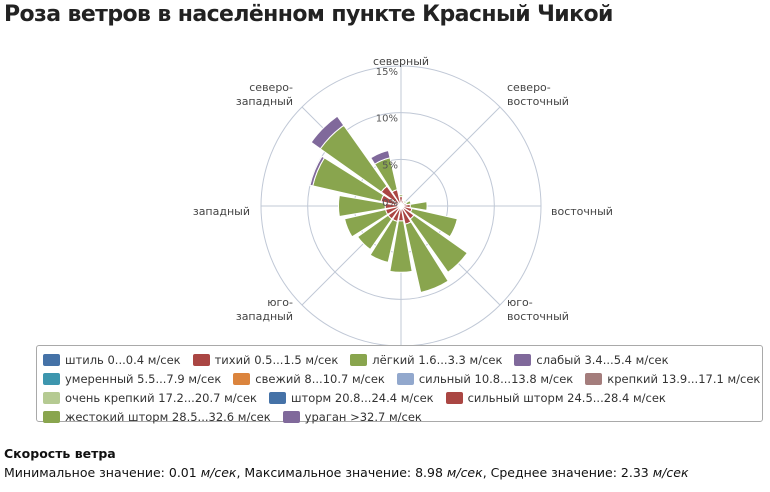 Image resolution: width=770 pixels, height=492 pixels. What do you see at coordinates (123, 359) in the screenshot?
I see `legend-label: штиль 0...0.4 м/сек` at bounding box center [123, 359].